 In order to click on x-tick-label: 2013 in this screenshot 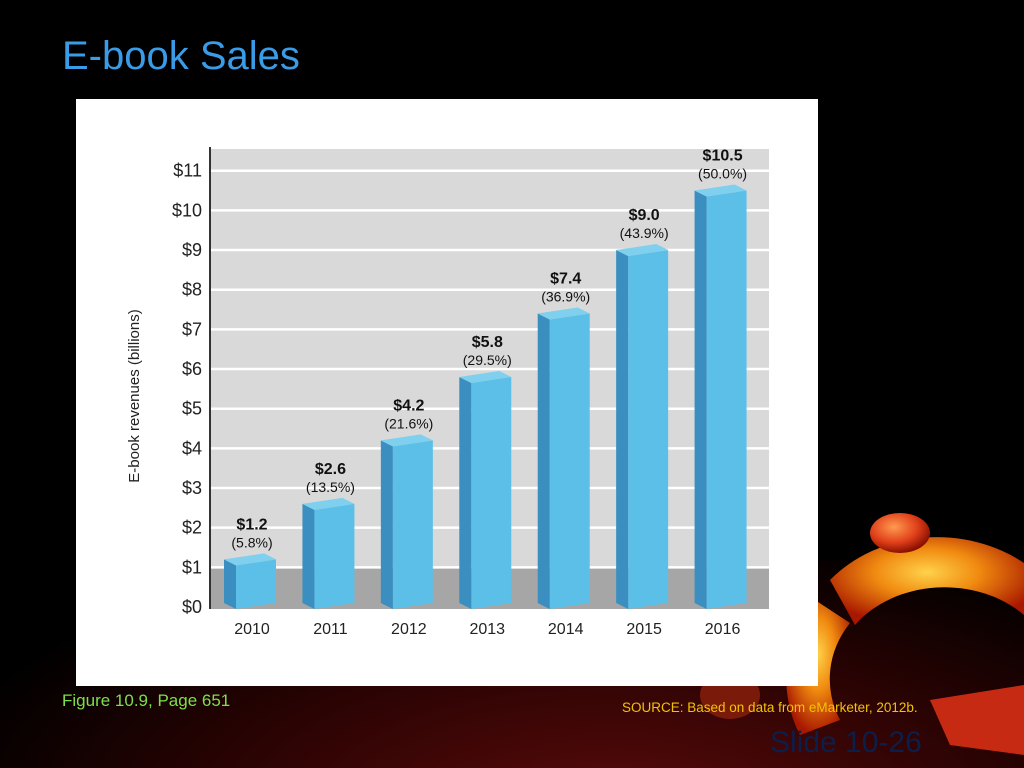, I will do `click(487, 629)`.